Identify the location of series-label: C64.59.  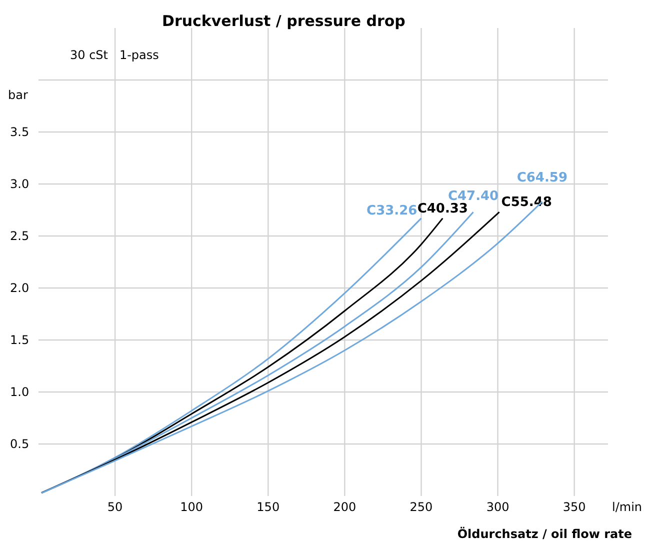
(542, 178).